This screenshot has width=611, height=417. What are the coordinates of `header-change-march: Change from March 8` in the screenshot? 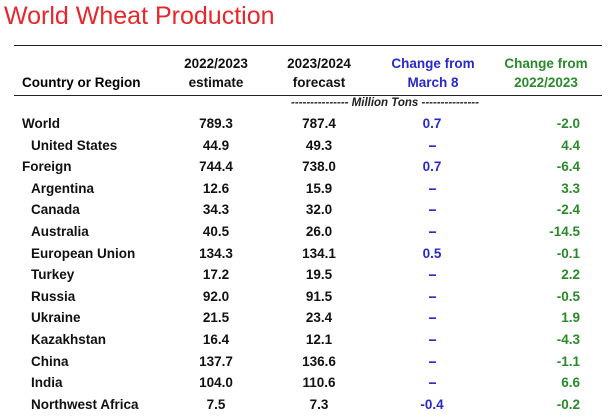 It's located at (433, 73).